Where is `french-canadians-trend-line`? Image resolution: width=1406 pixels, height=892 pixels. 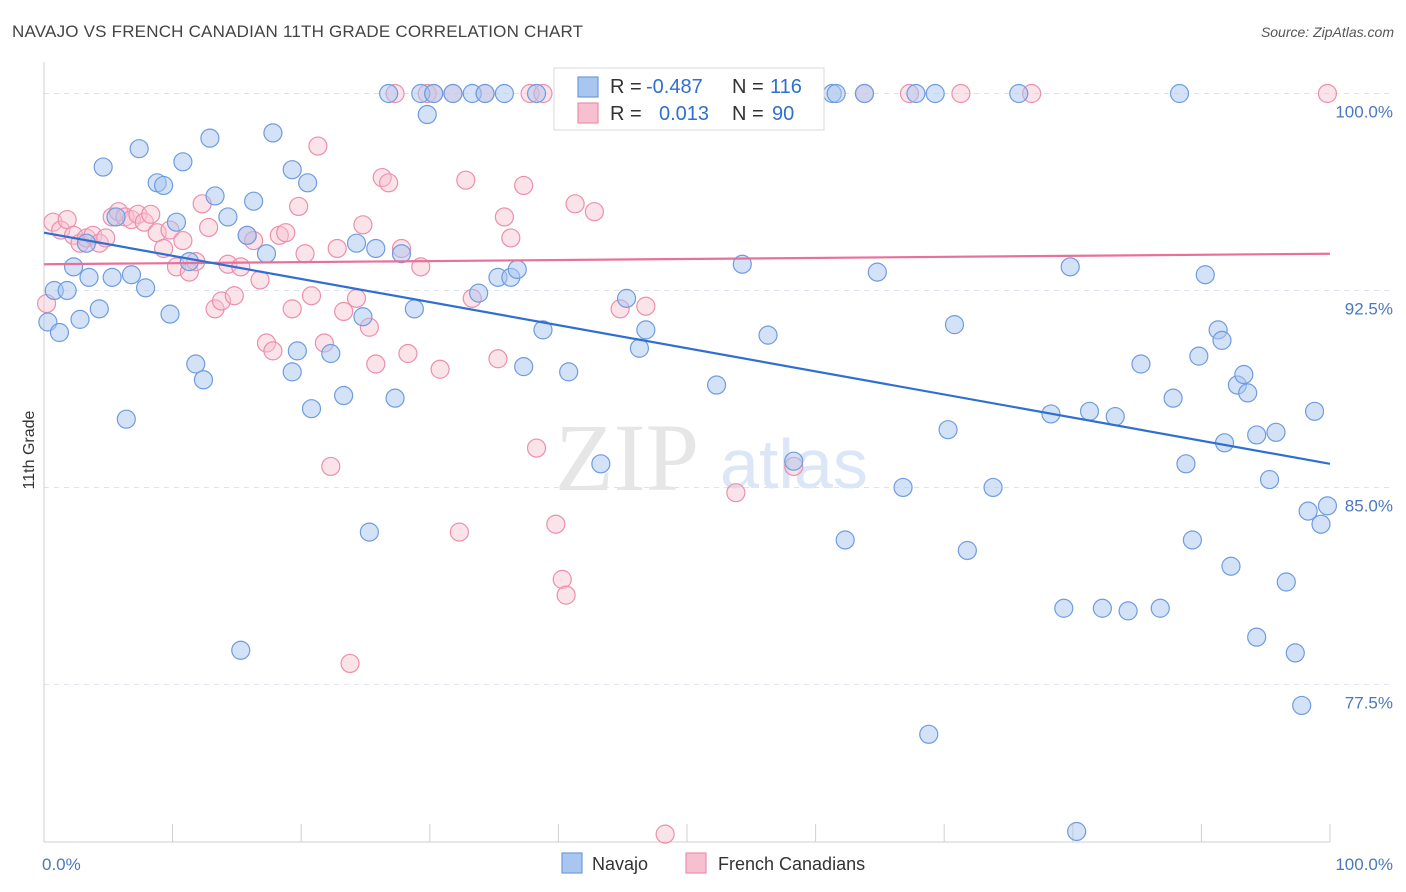 french-canadians-trend-line is located at coordinates (687, 259).